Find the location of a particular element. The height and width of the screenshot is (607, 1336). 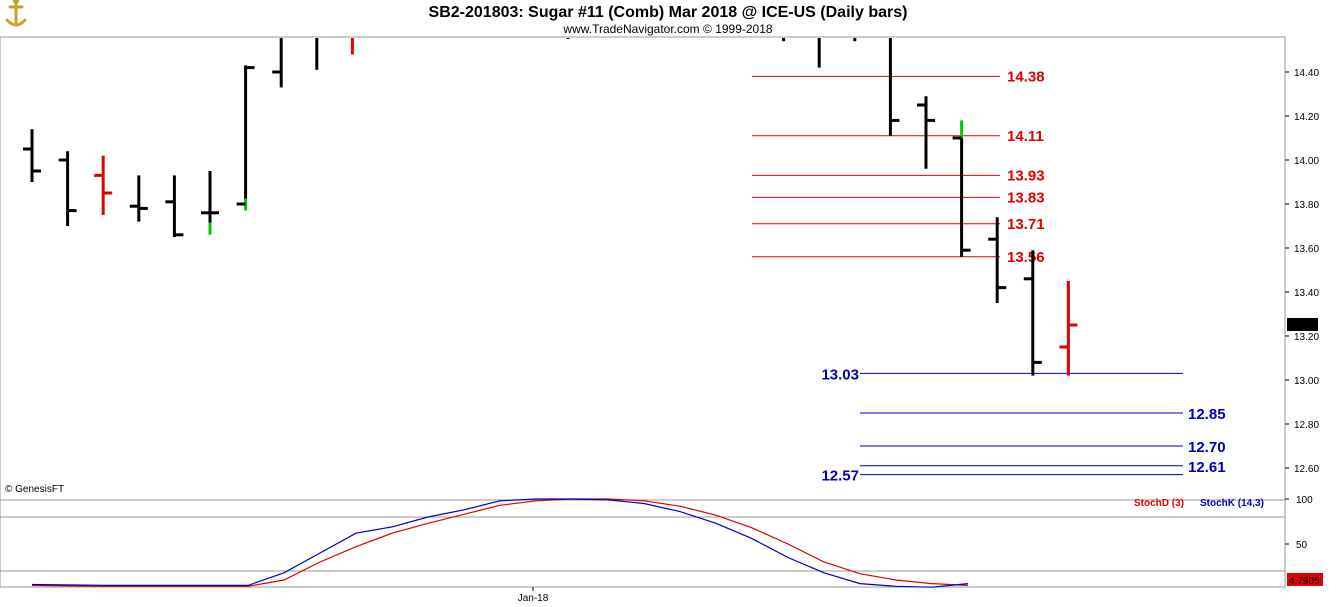

resistance-label: 13.56 is located at coordinates (1026, 257).